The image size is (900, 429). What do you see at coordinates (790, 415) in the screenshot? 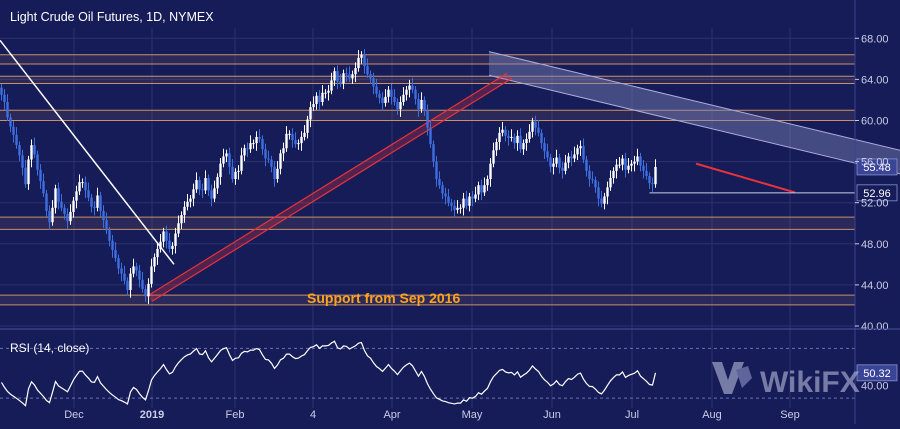
I see `x-tick-label: Sep` at bounding box center [790, 415].